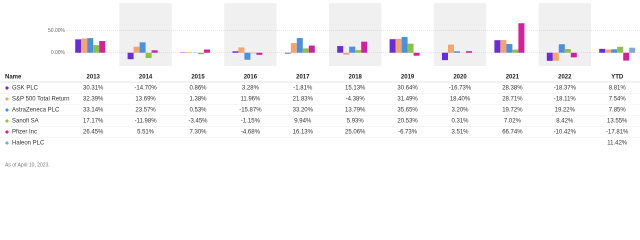 The image size is (640, 240). What do you see at coordinates (618, 111) in the screenshot?
I see `cell-value: 7.85%` at bounding box center [618, 111].